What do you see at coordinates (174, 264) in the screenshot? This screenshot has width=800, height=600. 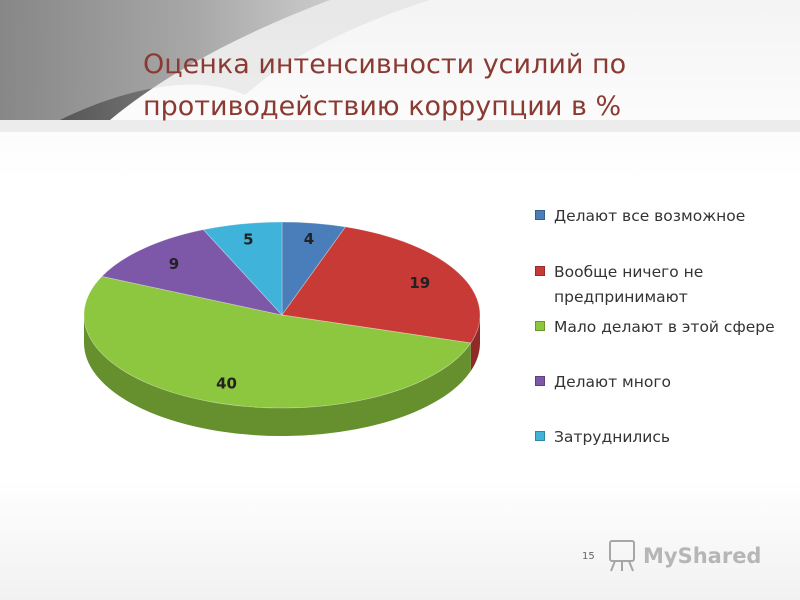 I see `pie-data-label: 9` at bounding box center [174, 264].